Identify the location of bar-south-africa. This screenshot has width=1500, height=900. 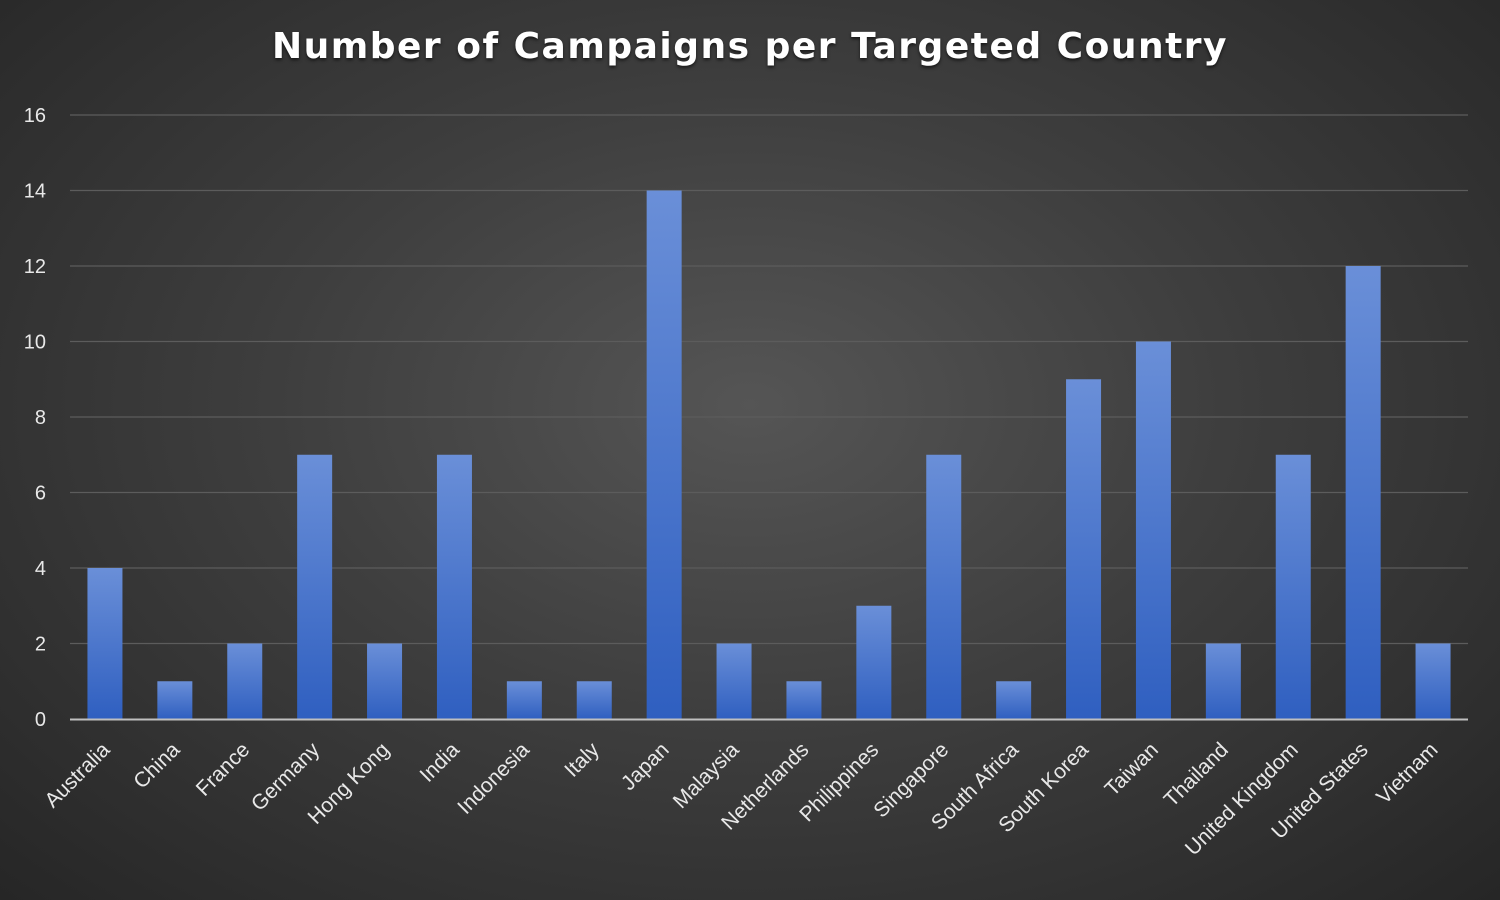
(1014, 700).